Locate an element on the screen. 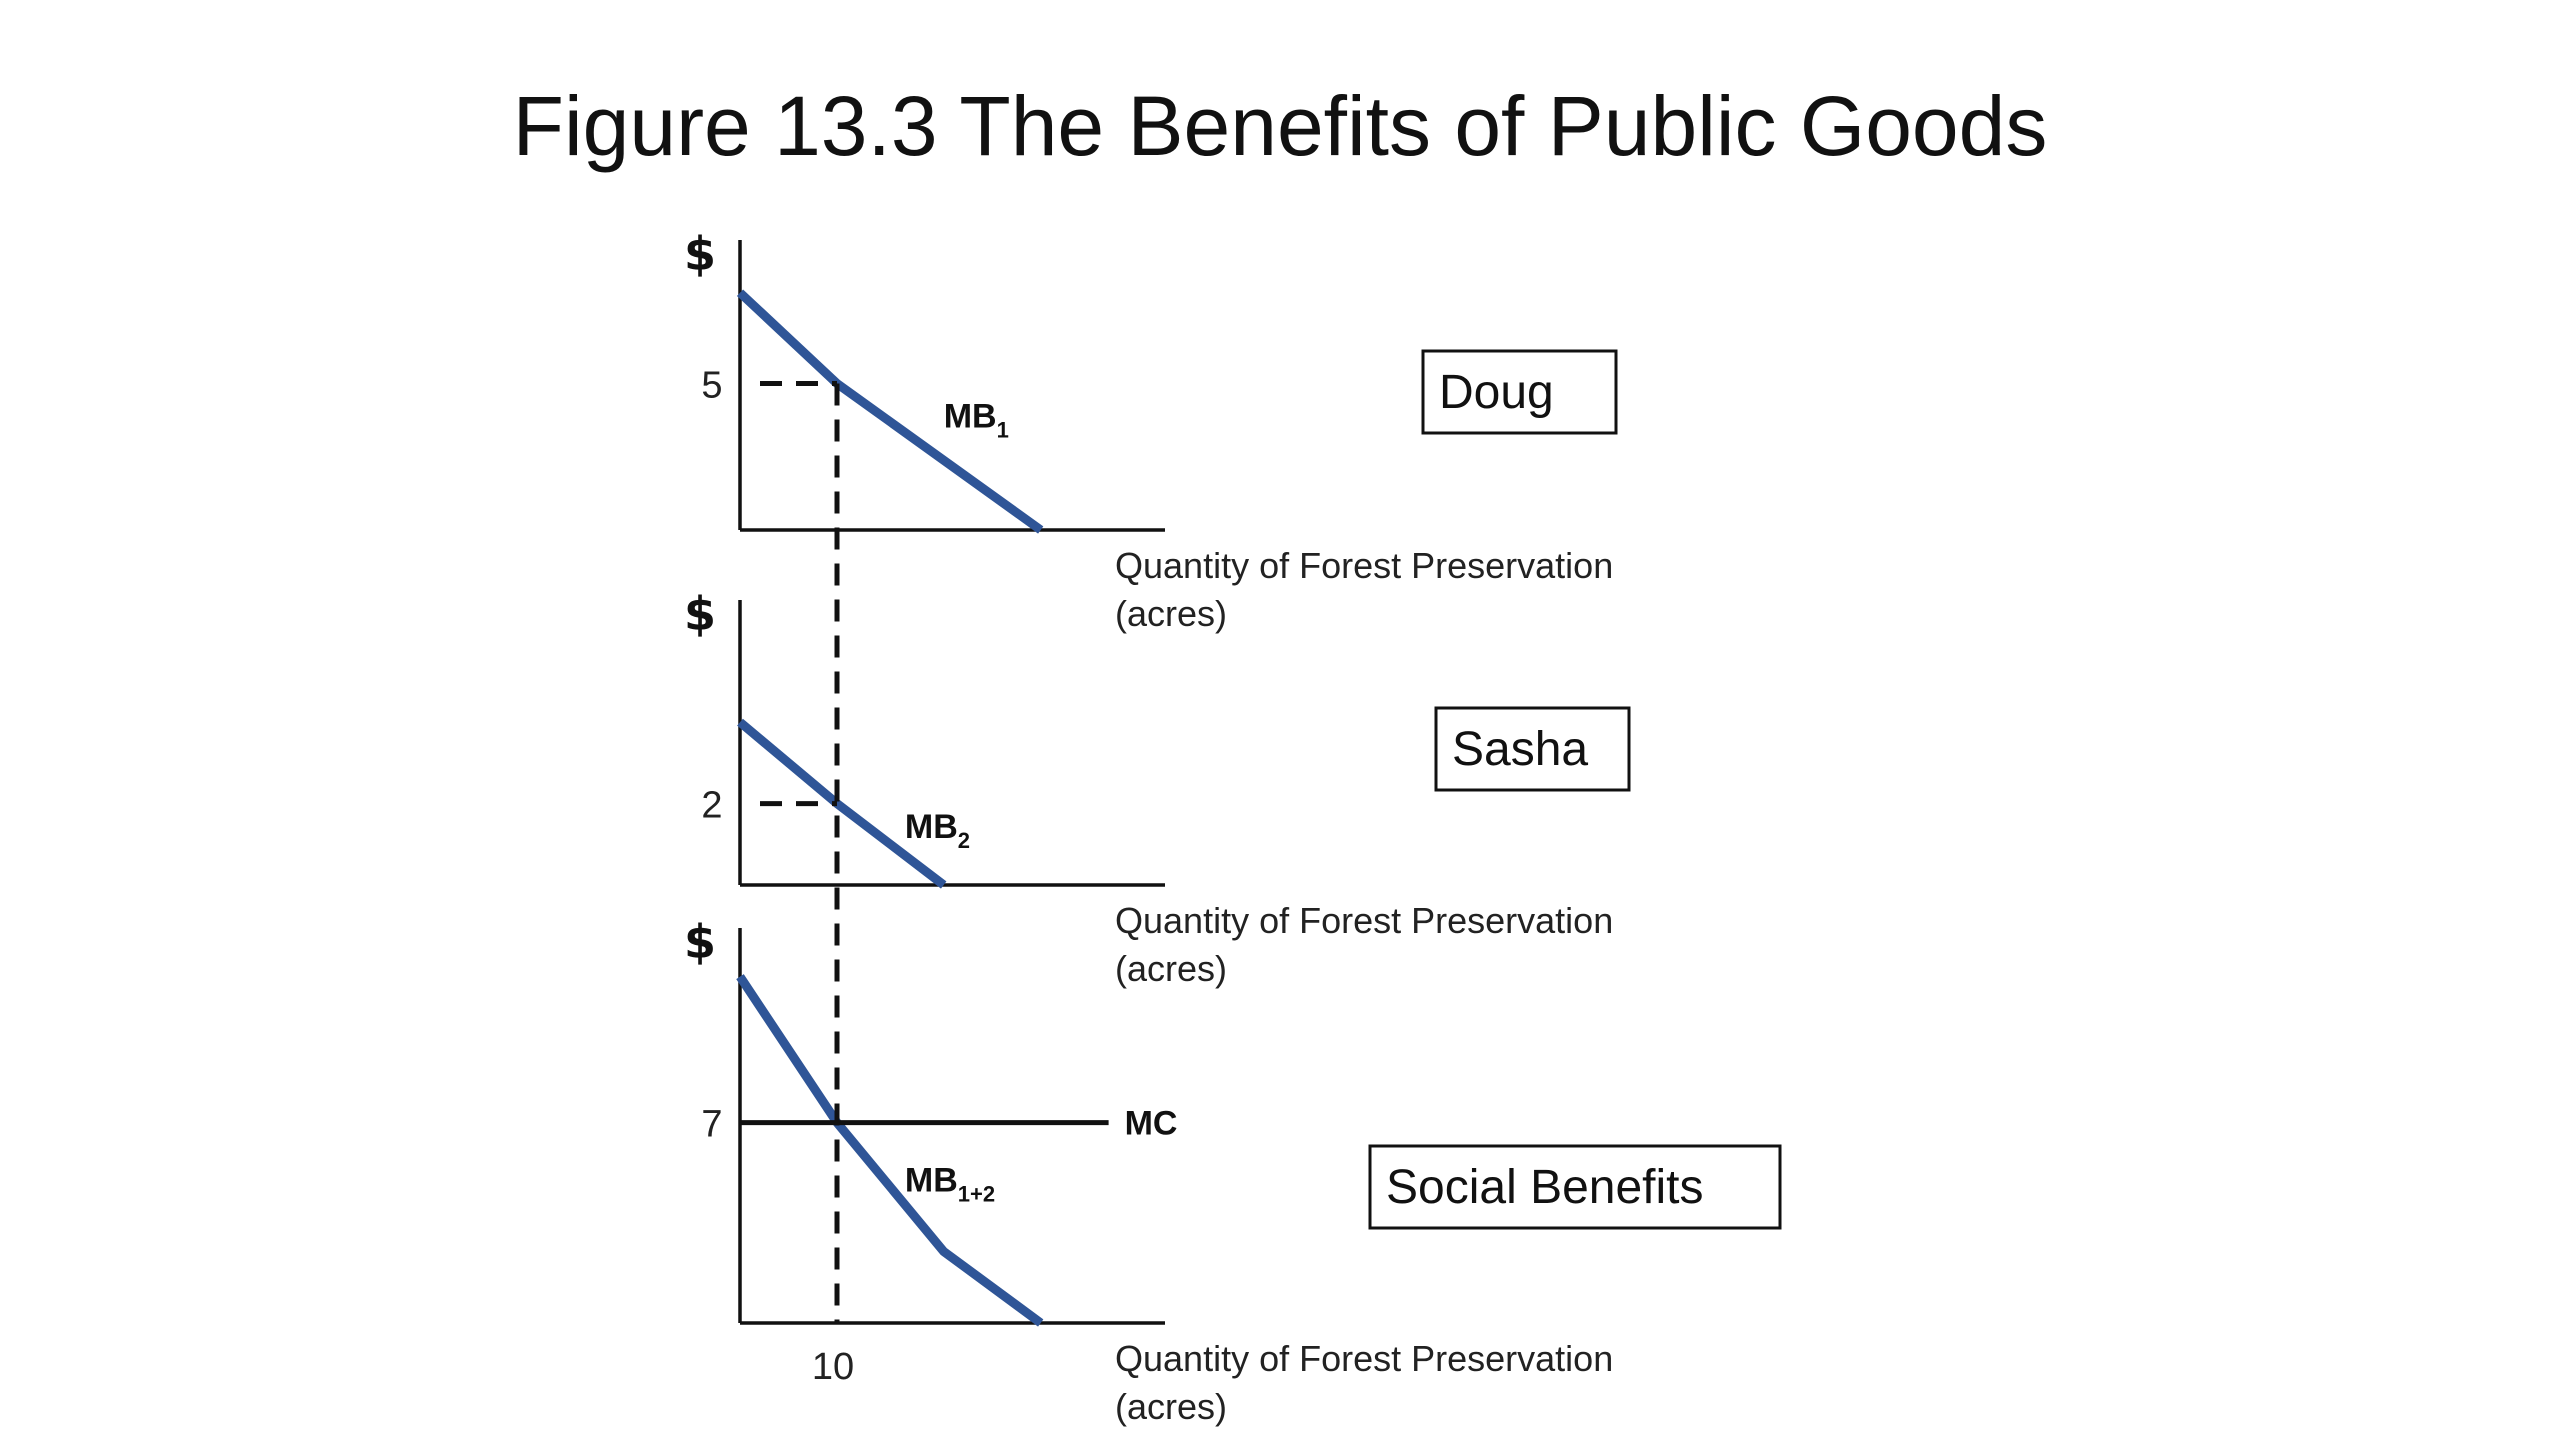 The height and width of the screenshot is (1440, 2560). y-tick-label: 5 is located at coordinates (711, 386).